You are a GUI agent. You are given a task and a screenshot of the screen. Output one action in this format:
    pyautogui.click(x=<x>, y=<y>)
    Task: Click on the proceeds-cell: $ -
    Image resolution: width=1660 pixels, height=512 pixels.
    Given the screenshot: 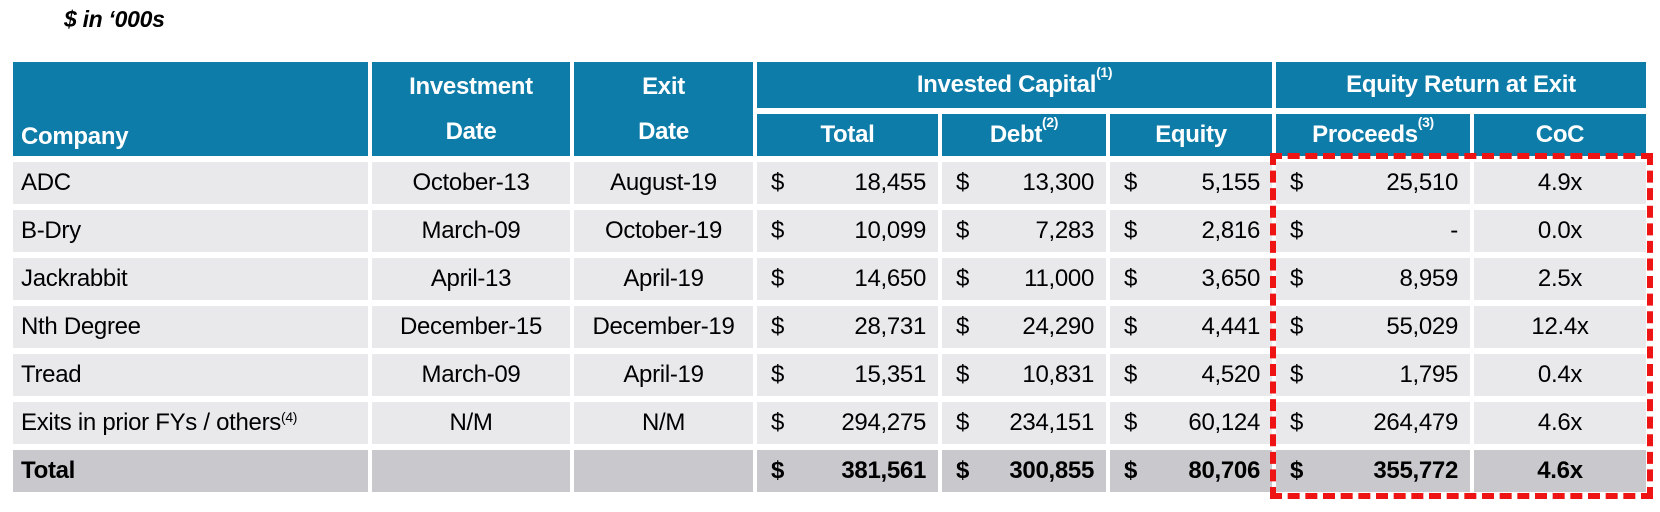 What is the action you would take?
    pyautogui.click(x=1373, y=231)
    